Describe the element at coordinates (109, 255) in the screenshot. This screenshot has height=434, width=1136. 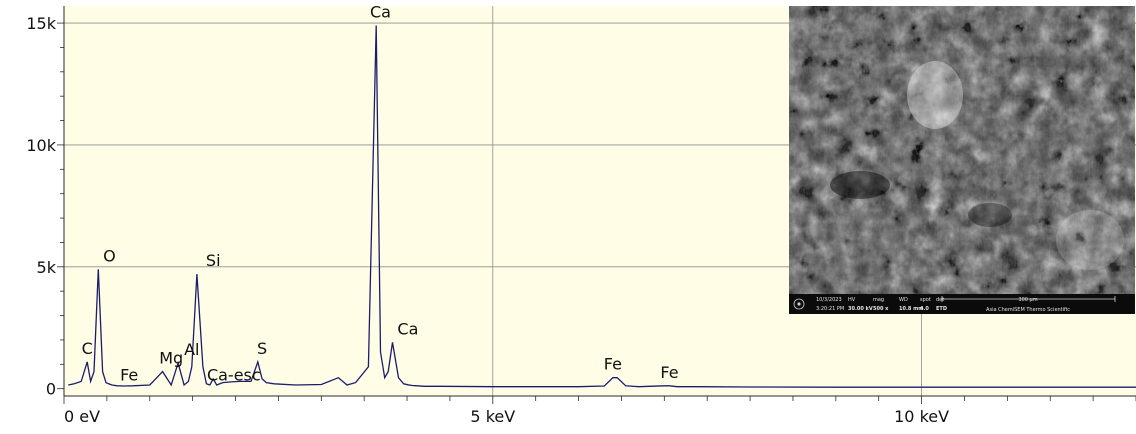
I see `peak-label-o: O` at that location.